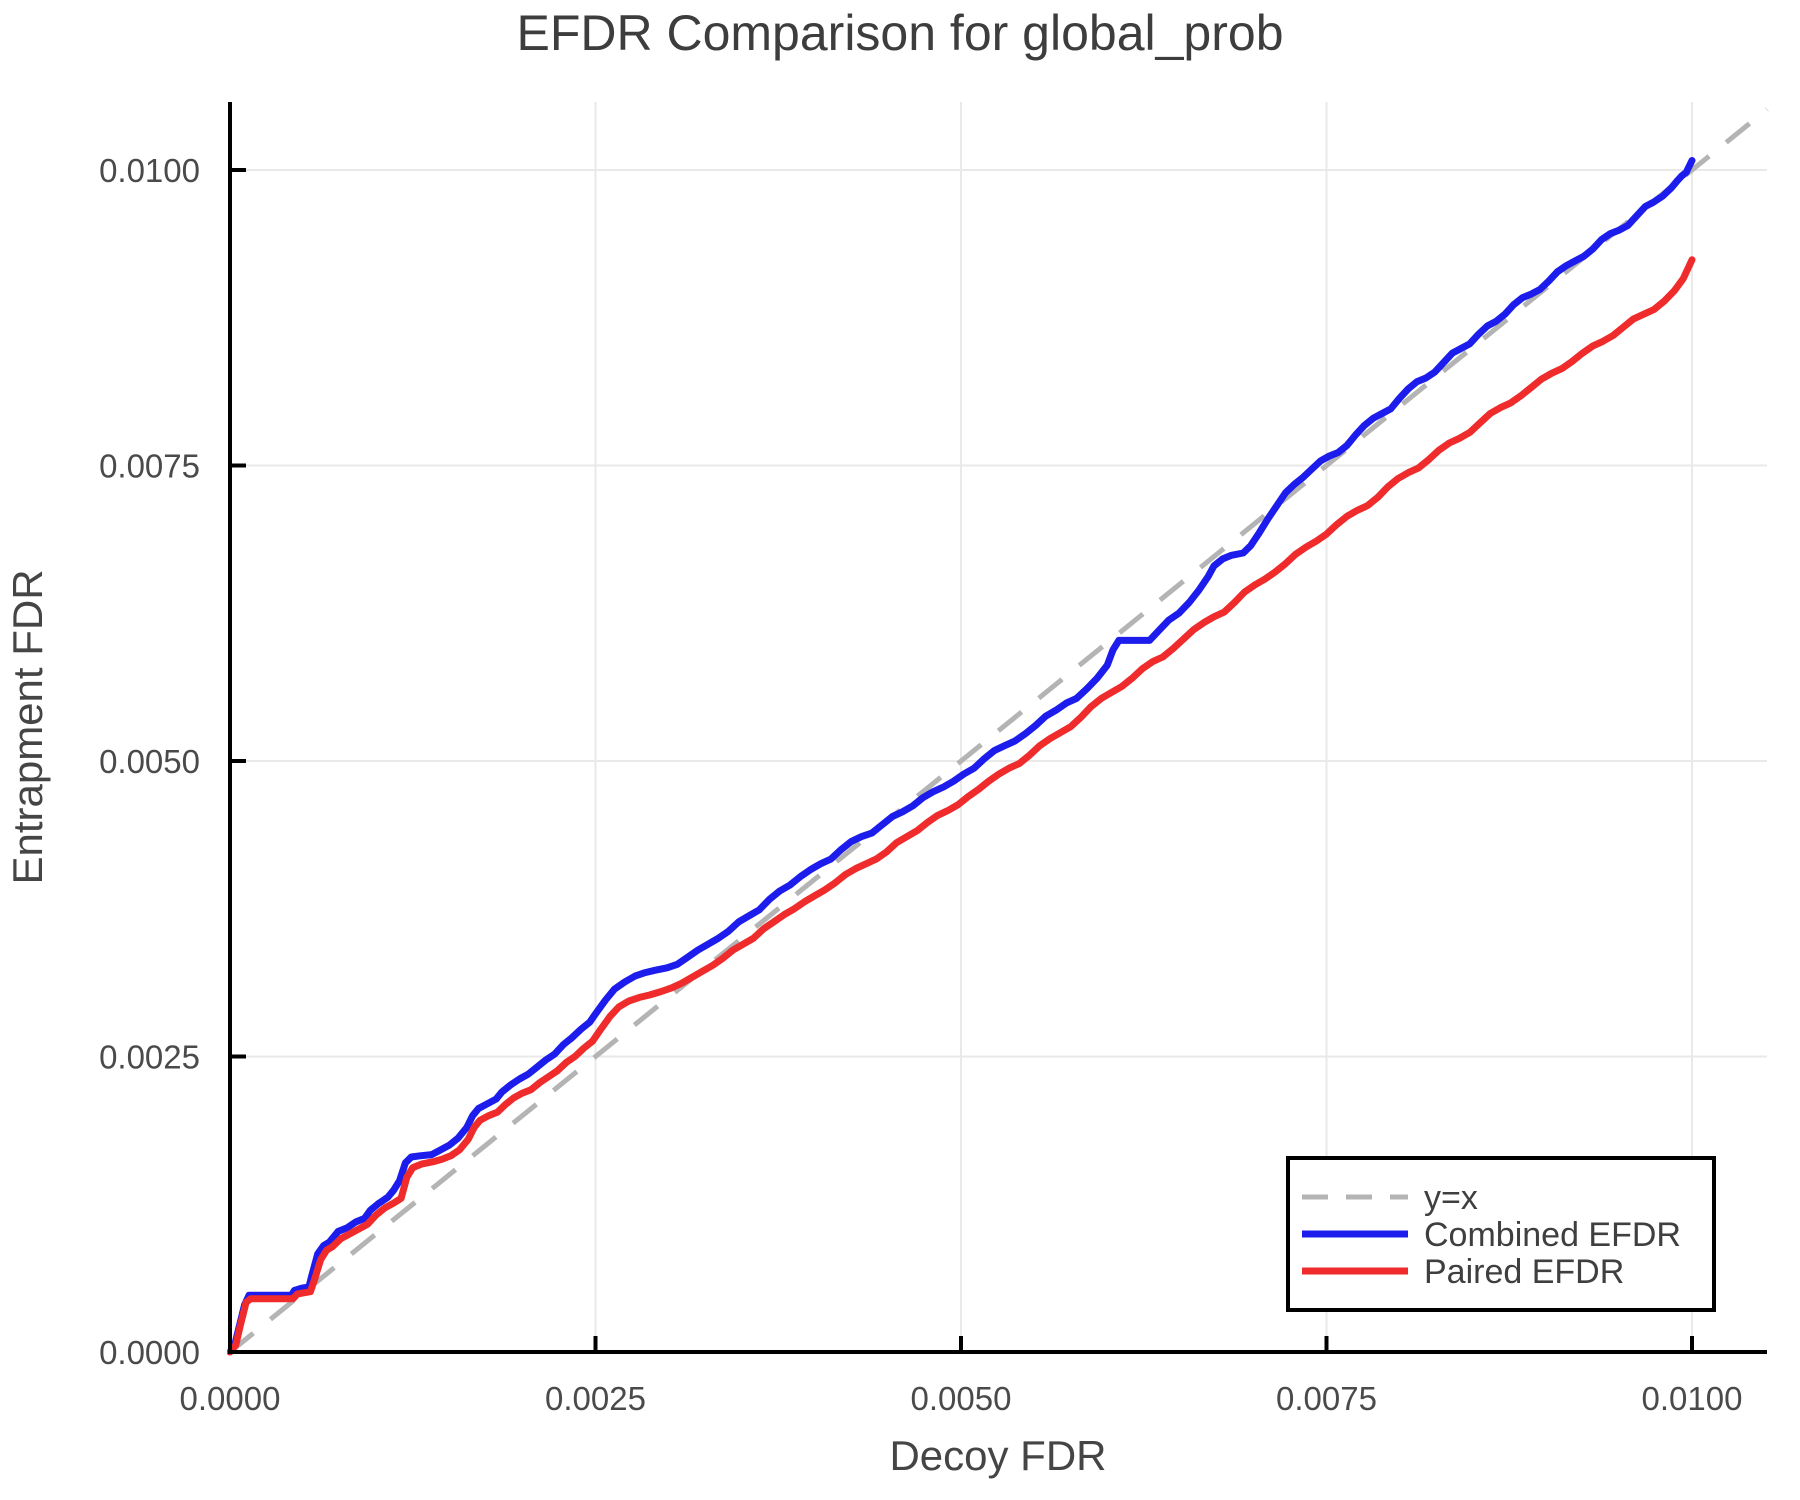 The width and height of the screenshot is (1800, 1500). Describe the element at coordinates (149, 1057) in the screenshot. I see `y-tick-label: 0.0025` at that location.